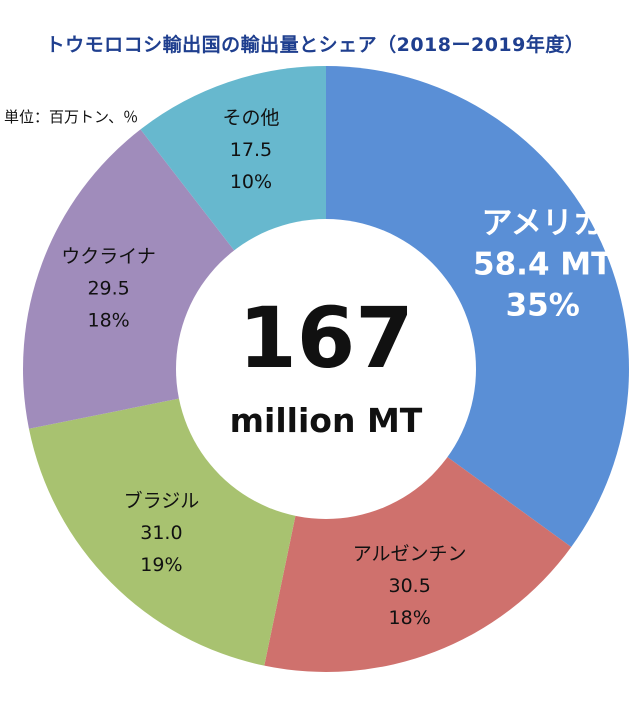  What do you see at coordinates (542, 264) in the screenshot?
I see `slice-value: 58.4 MT` at bounding box center [542, 264].